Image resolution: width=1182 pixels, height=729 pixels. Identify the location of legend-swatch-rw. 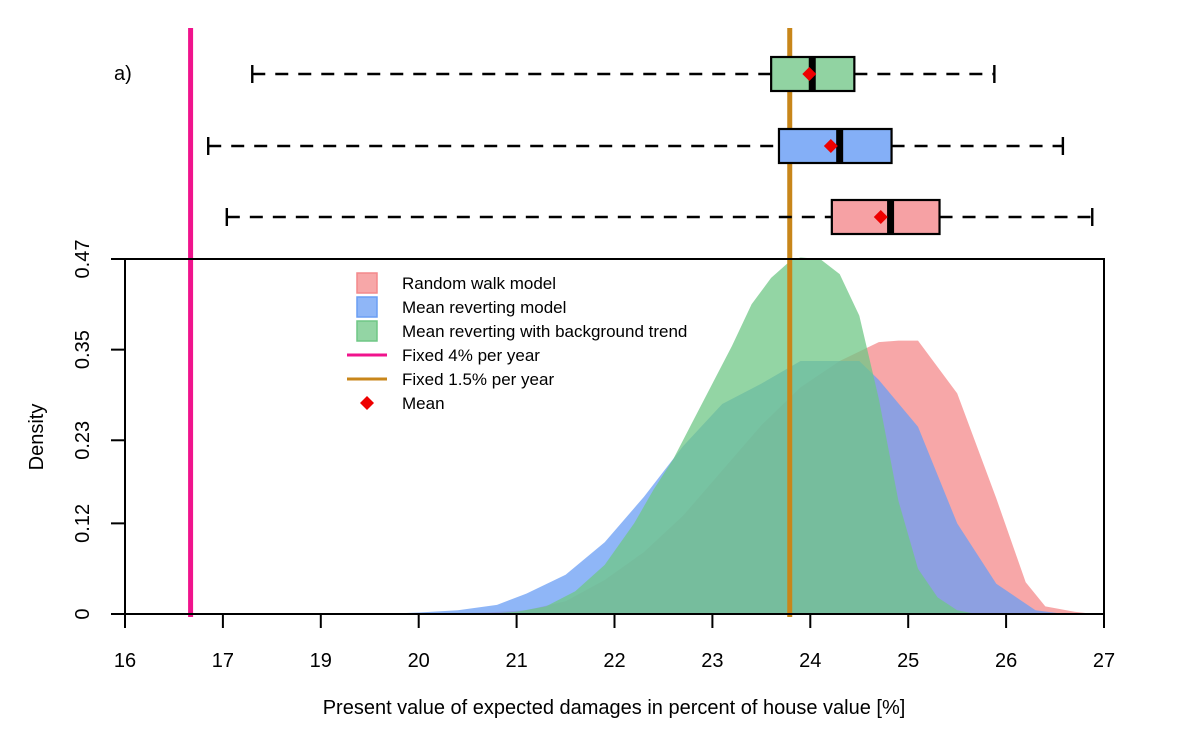
(367, 283).